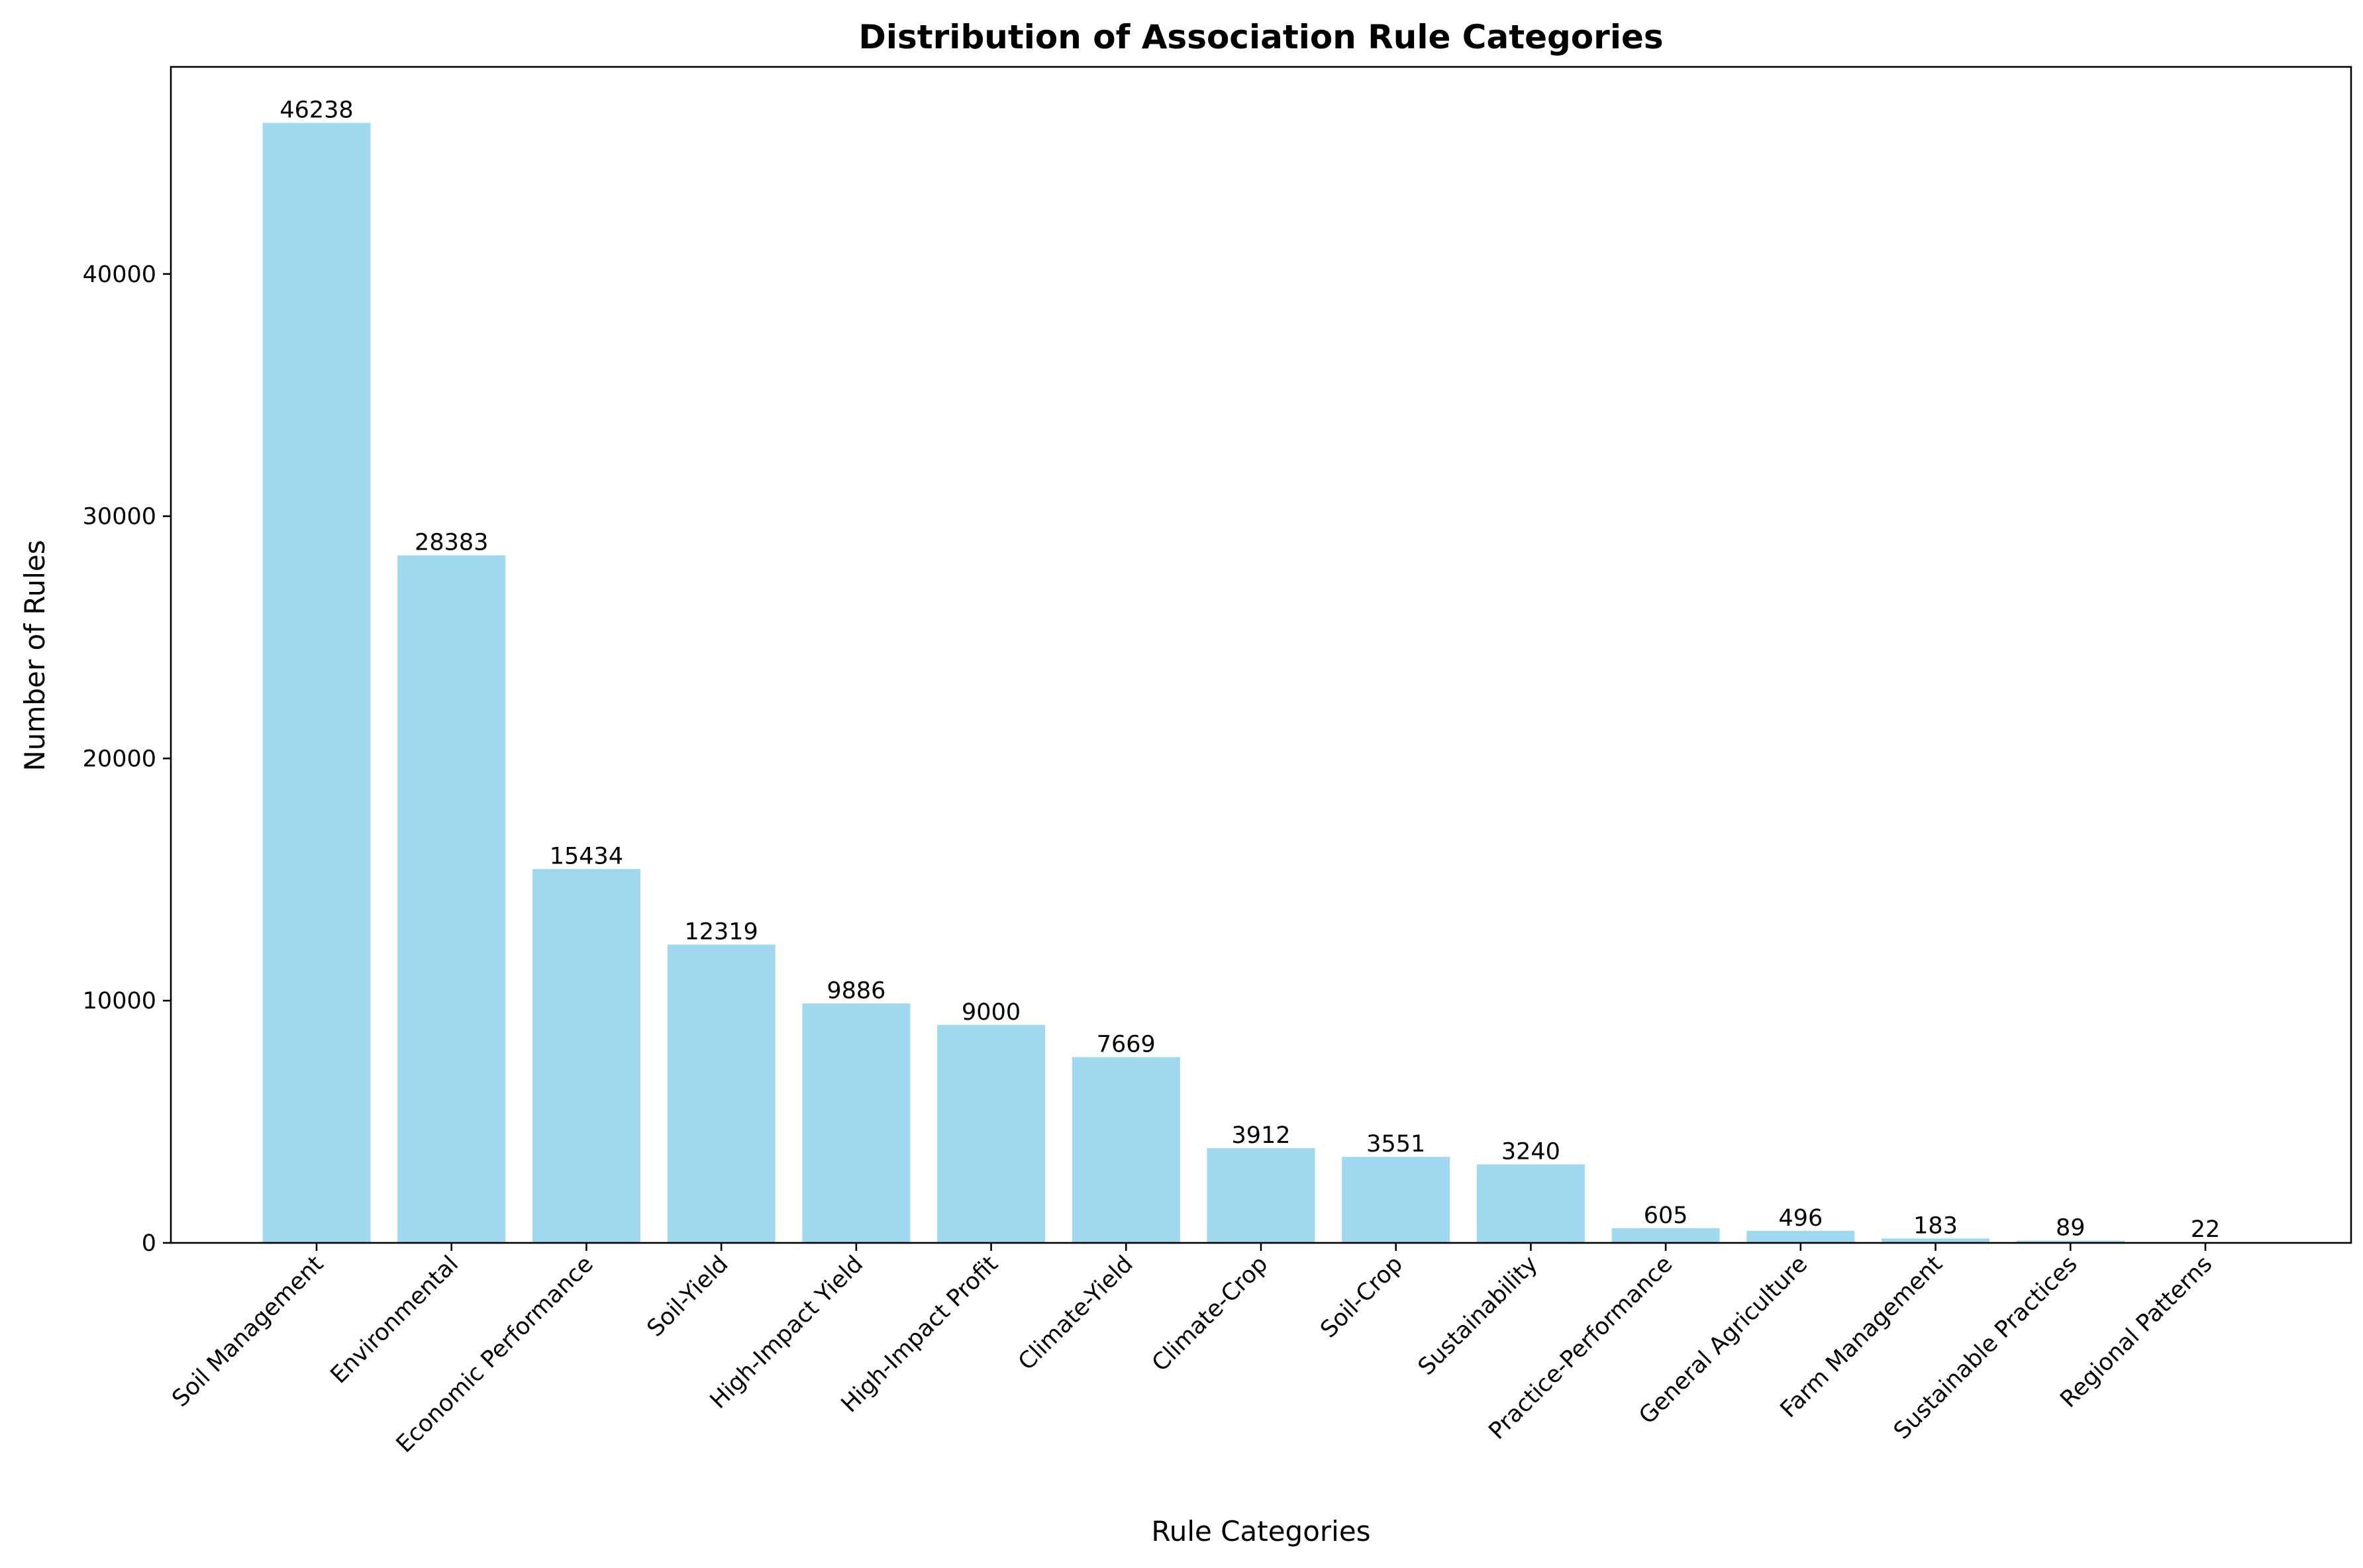  Describe the element at coordinates (120, 759) in the screenshot. I see `y-tick-label: 20000` at that location.